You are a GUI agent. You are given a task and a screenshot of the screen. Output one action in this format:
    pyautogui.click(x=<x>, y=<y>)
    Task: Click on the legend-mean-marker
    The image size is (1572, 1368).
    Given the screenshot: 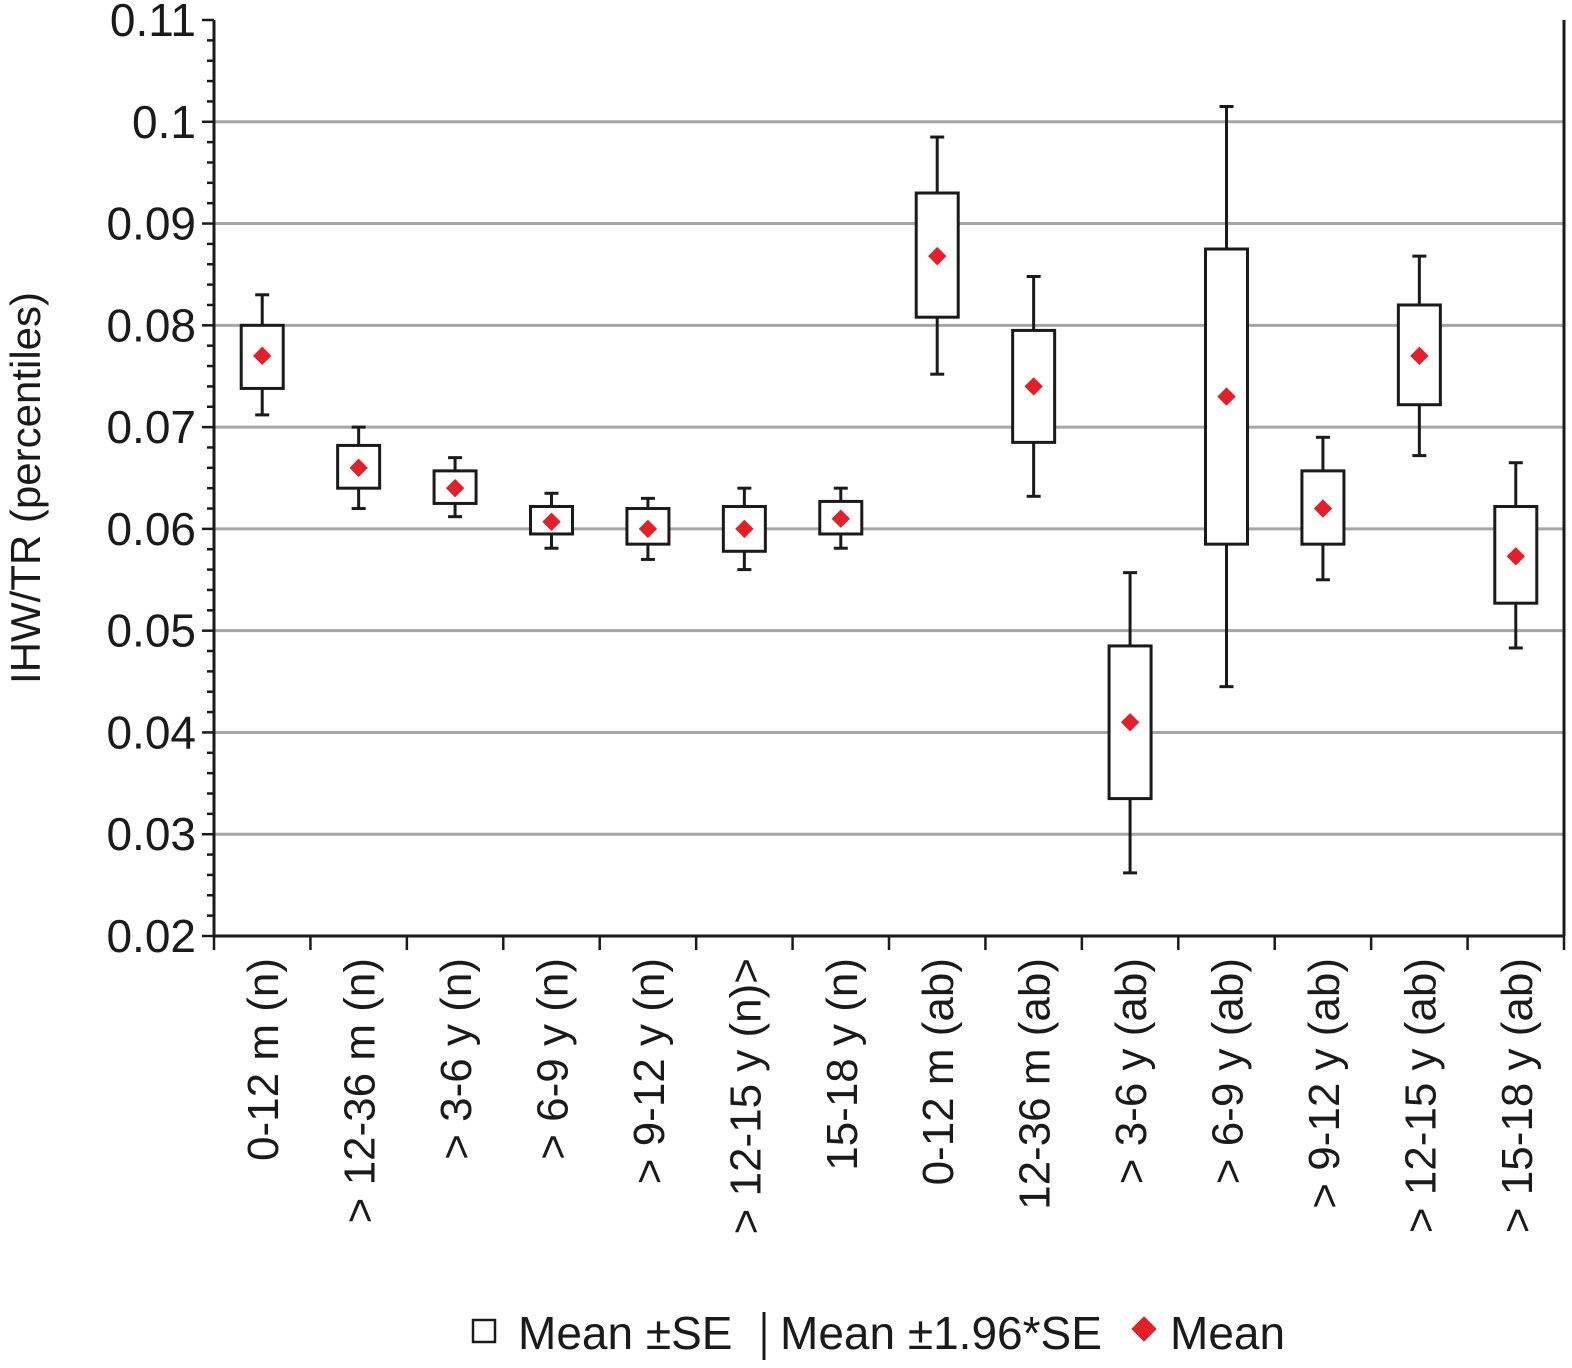 What is the action you would take?
    pyautogui.click(x=1144, y=1329)
    